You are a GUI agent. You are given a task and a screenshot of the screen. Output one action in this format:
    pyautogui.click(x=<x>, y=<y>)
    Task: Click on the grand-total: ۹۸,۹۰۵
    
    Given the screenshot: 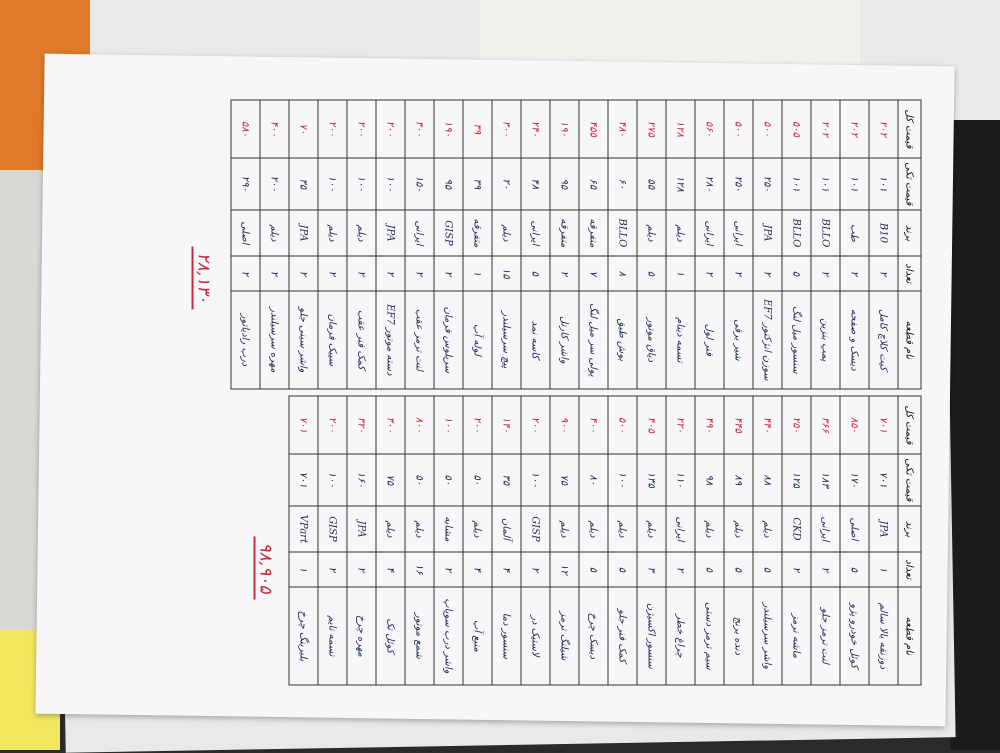 What is the action you would take?
    pyautogui.click(x=264, y=568)
    